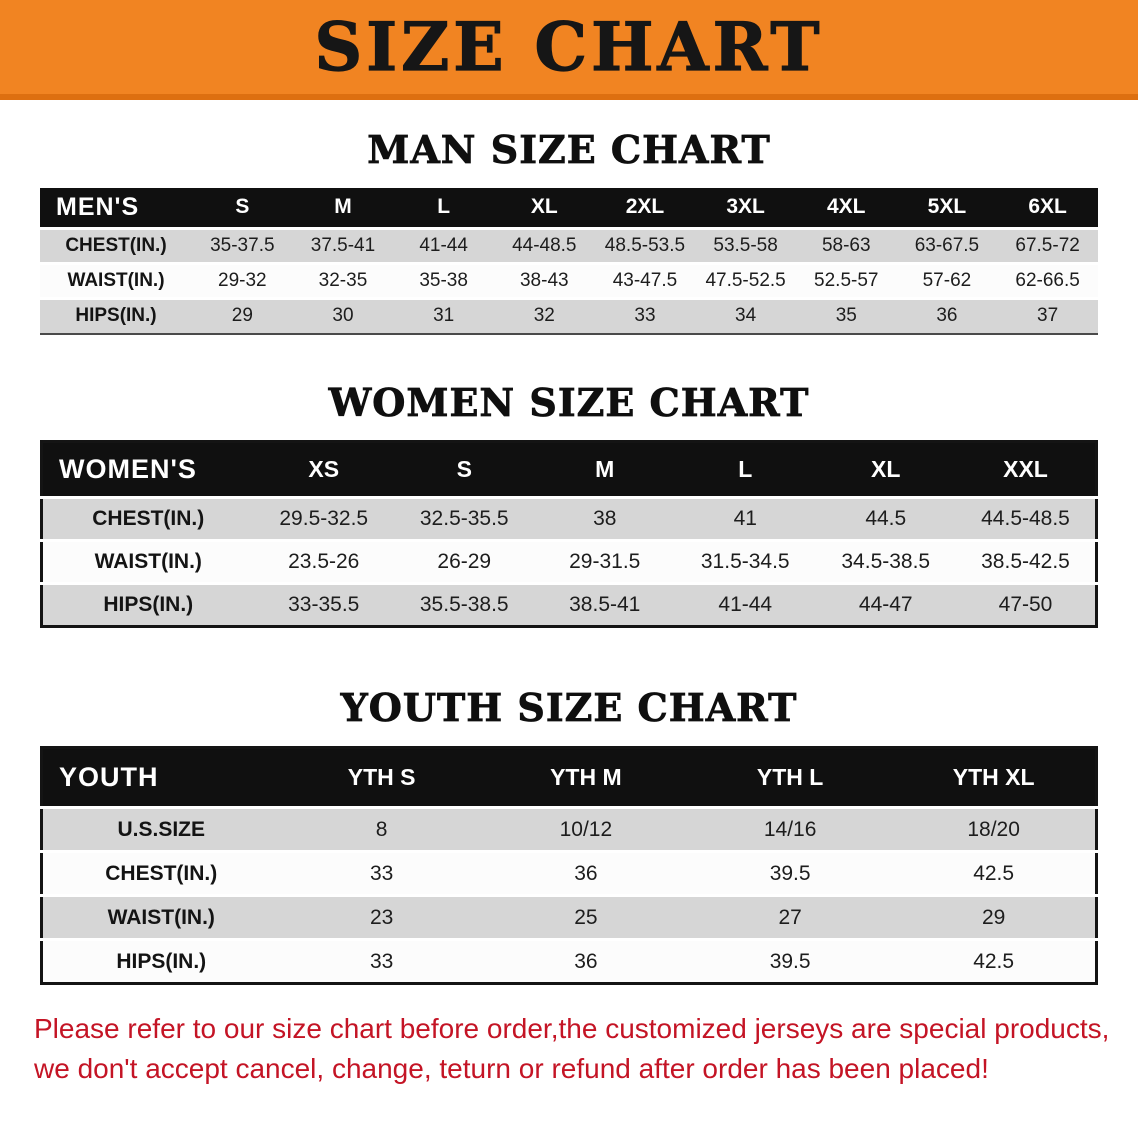 The image size is (1138, 1132). What do you see at coordinates (1026, 562) in the screenshot?
I see `size-value-cell: 38.5-42.5` at bounding box center [1026, 562].